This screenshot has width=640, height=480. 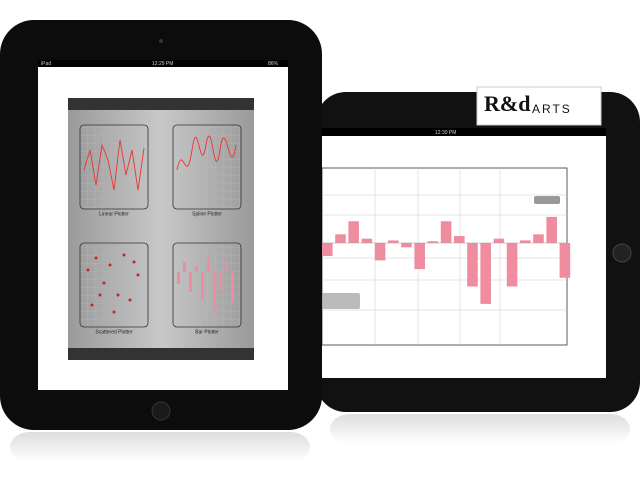 I want to click on card-label: Spline Plotter, so click(x=207, y=214).